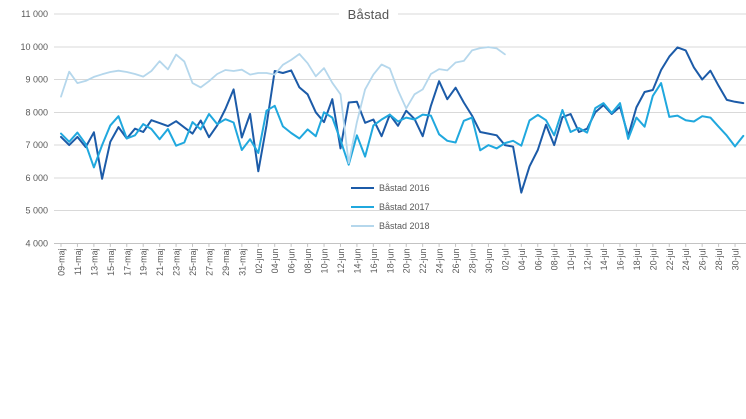 The width and height of the screenshot is (746, 419). What do you see at coordinates (62, 262) in the screenshot?
I see `x-axis-label: 09-maj` at bounding box center [62, 262].